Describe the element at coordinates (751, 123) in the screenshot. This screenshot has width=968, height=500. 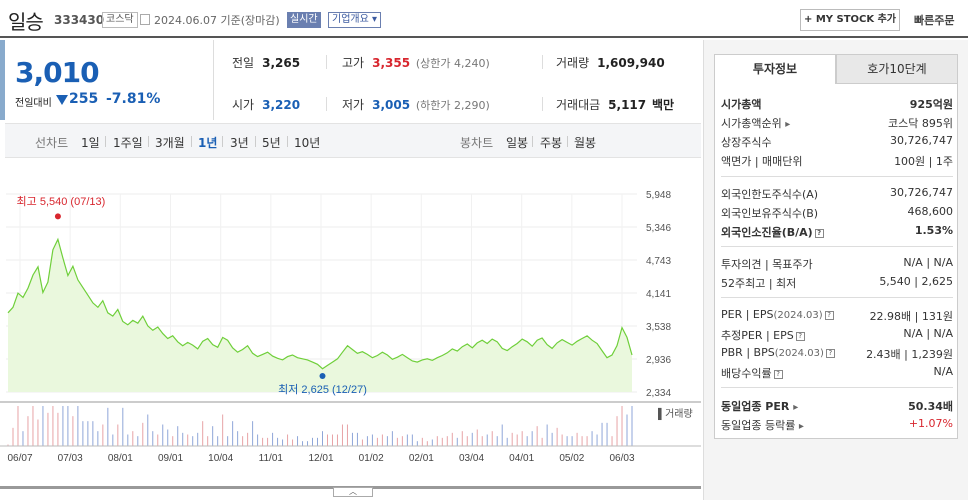
I see `info-key-text: 시가총액순위` at that location.